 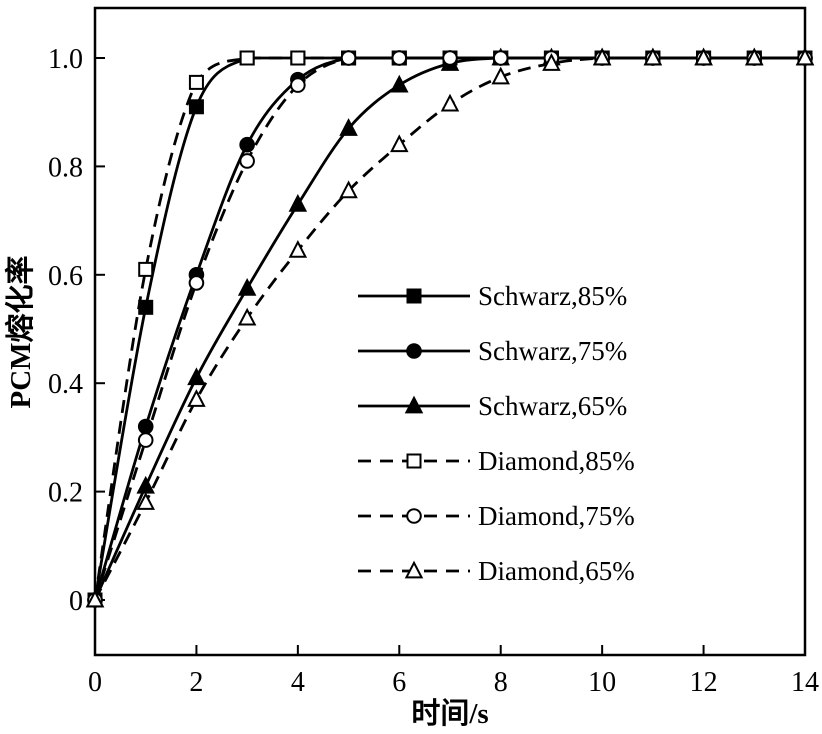 I want to click on legend-label: Diamond,65%, so click(x=556, y=571).